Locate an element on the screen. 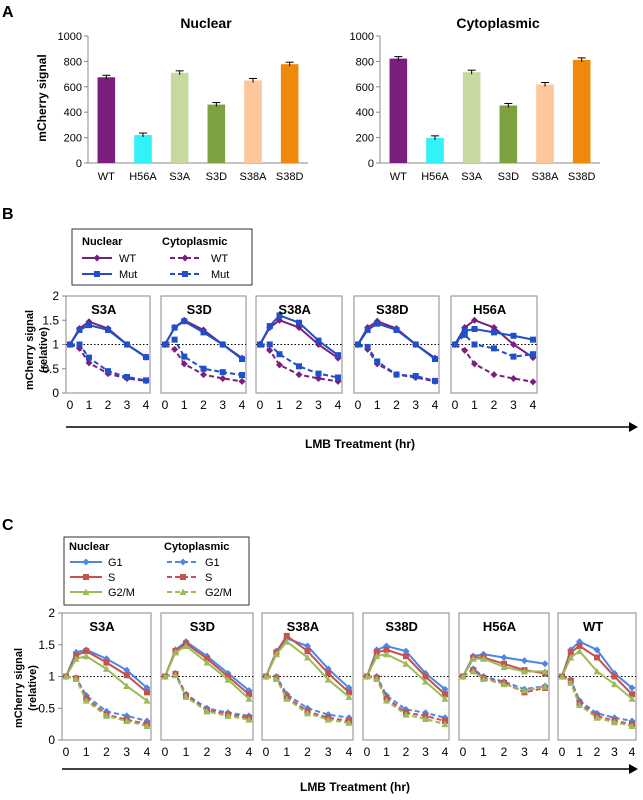 The width and height of the screenshot is (643, 800). c-subplot-s38a: 0 1 2 3 4 S38A is located at coordinates (307, 685).